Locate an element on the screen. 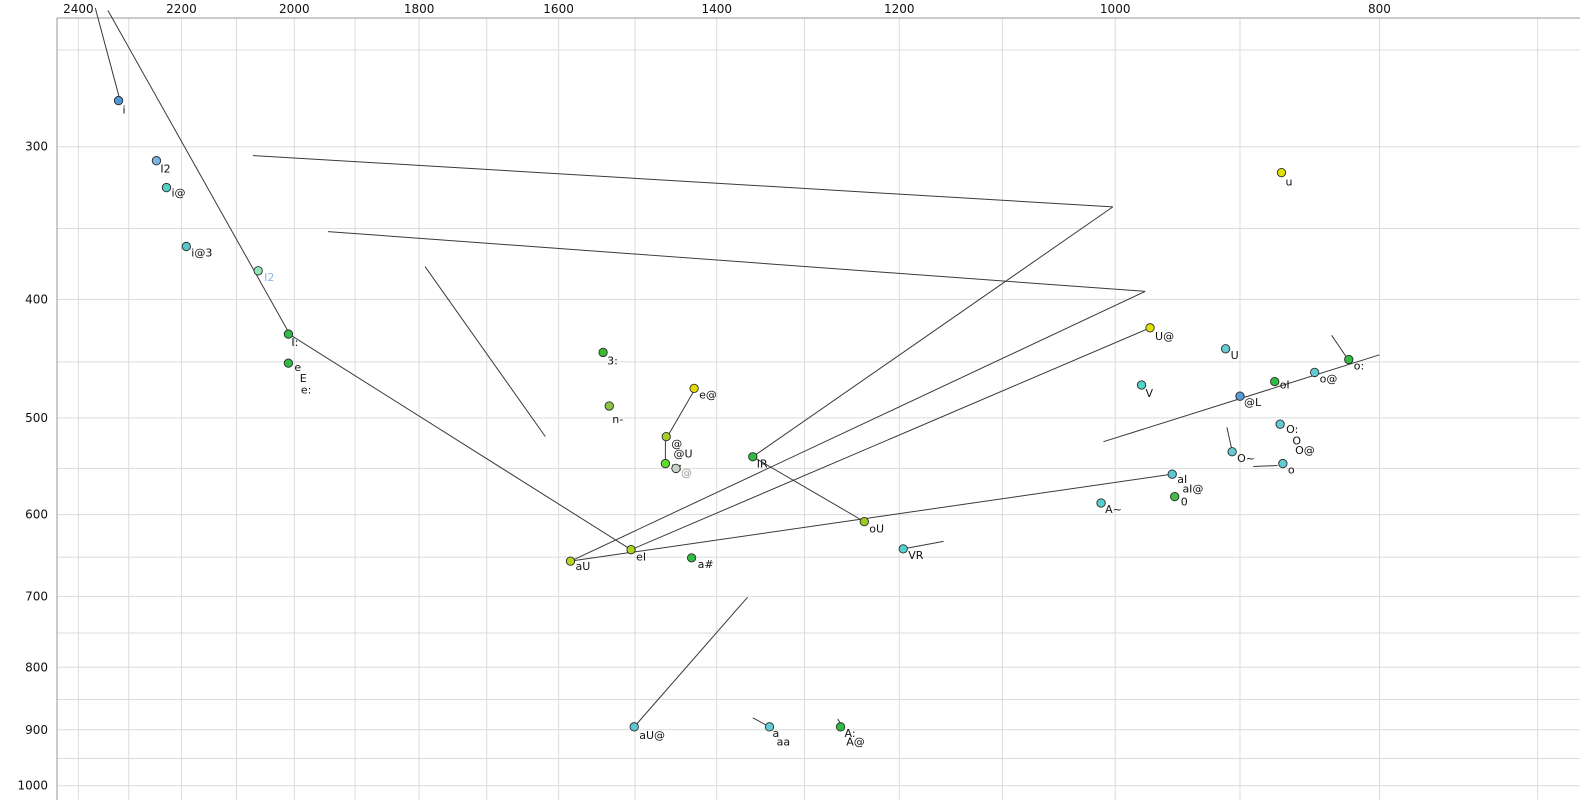 The image size is (1580, 800). point-label: U@ is located at coordinates (1164, 336).